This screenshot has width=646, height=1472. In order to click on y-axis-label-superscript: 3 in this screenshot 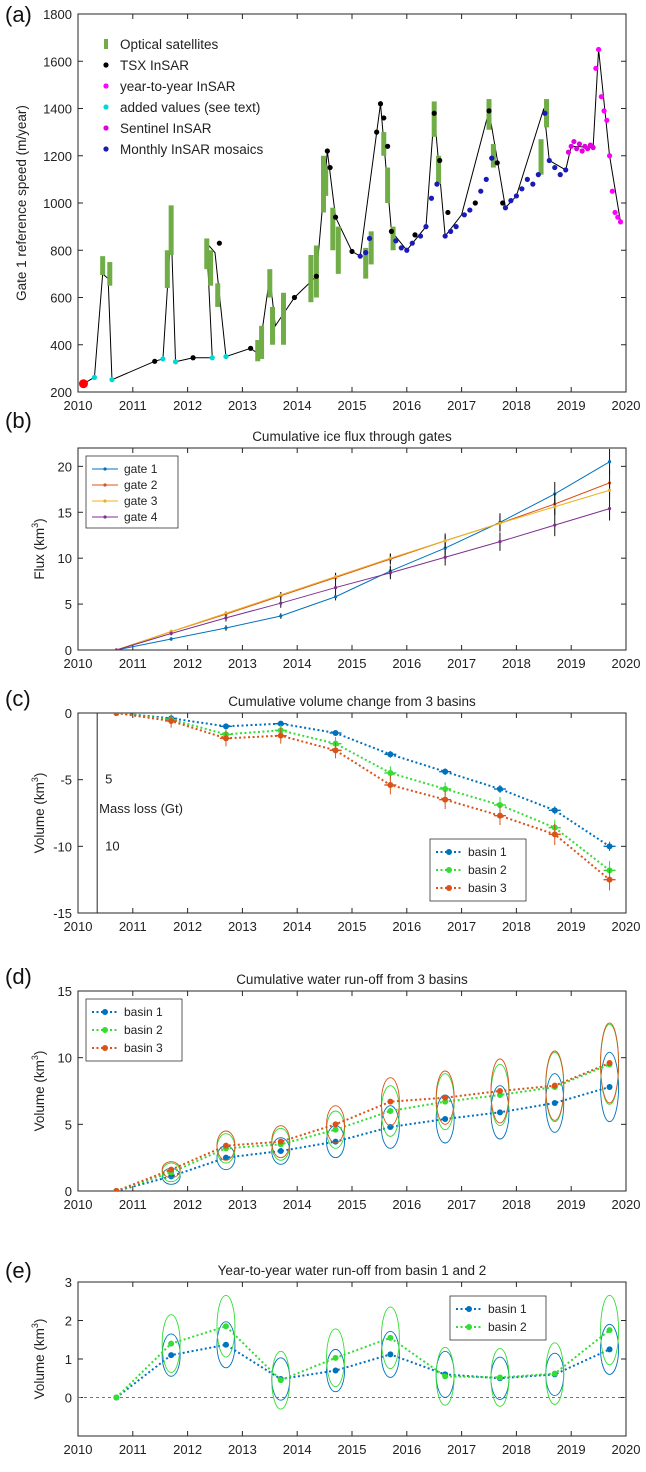, I will do `click(35, 779)`.